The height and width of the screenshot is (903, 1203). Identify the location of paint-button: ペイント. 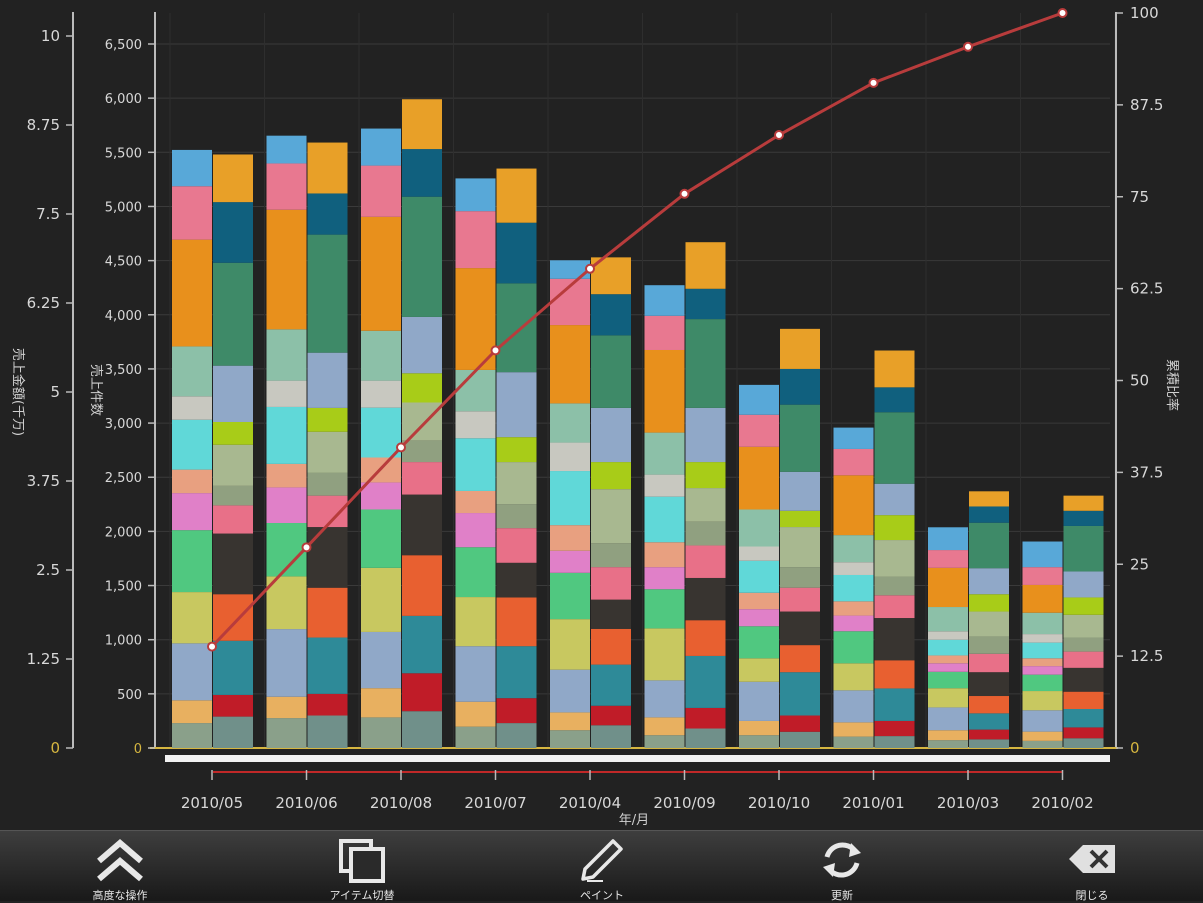
(602, 866).